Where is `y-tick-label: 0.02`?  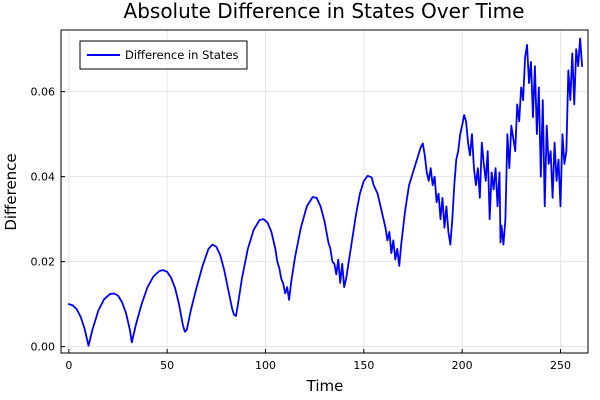 y-tick-label: 0.02 is located at coordinates (43, 262).